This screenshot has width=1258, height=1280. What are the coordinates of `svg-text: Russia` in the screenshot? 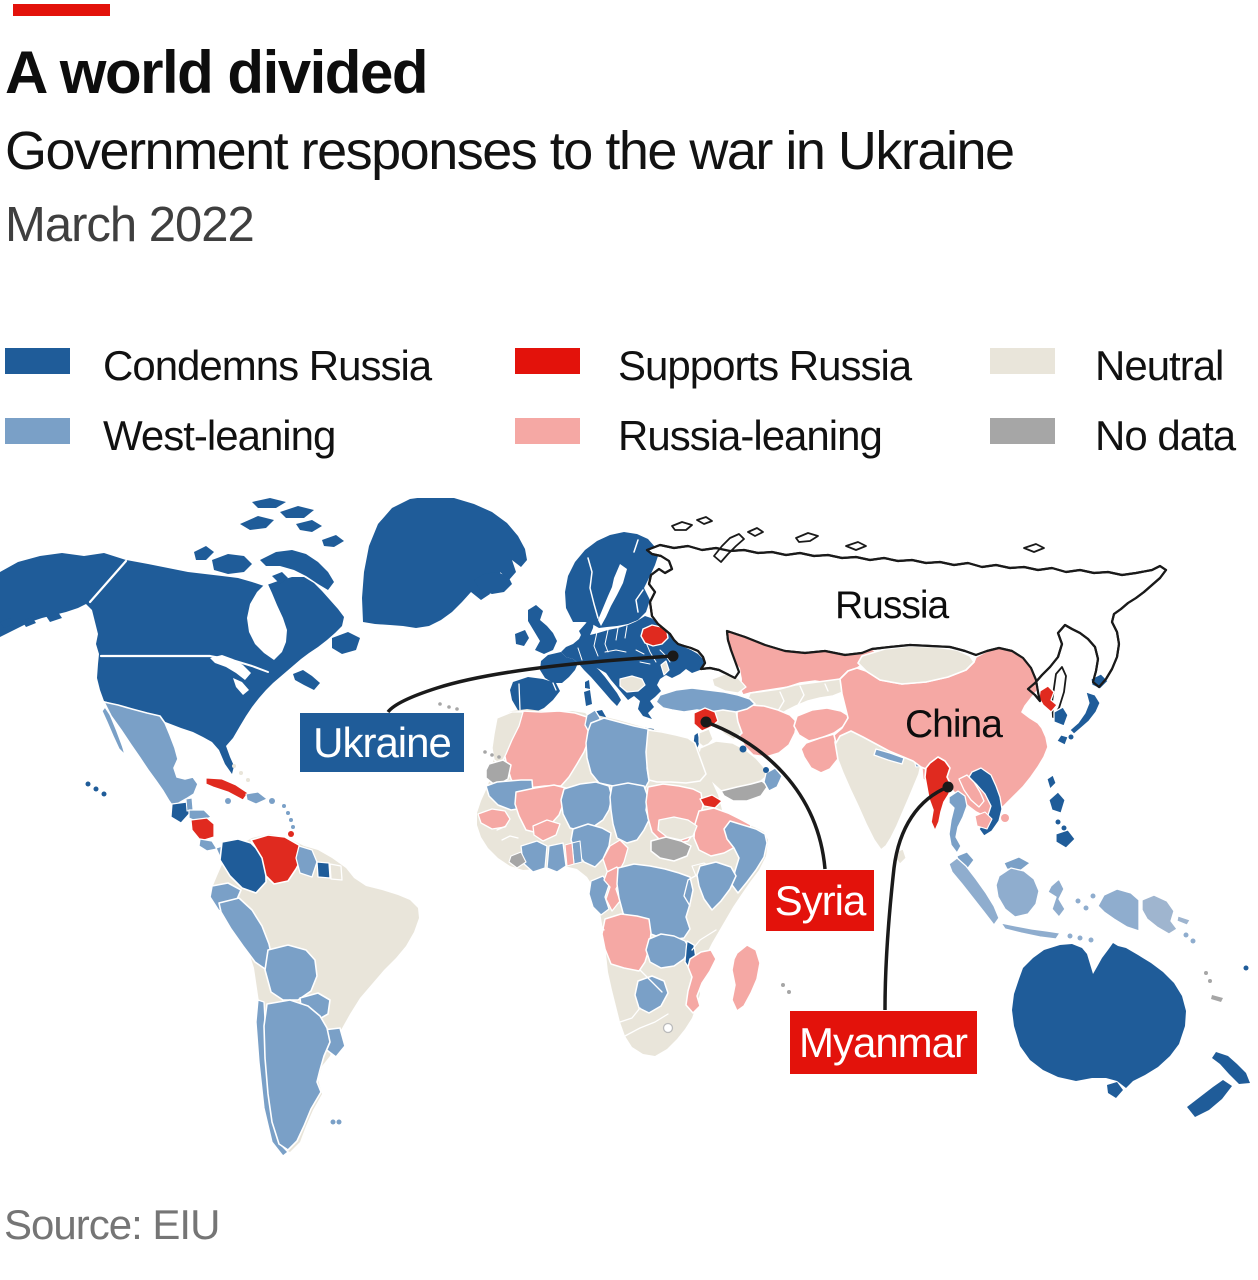 It's located at (892, 605).